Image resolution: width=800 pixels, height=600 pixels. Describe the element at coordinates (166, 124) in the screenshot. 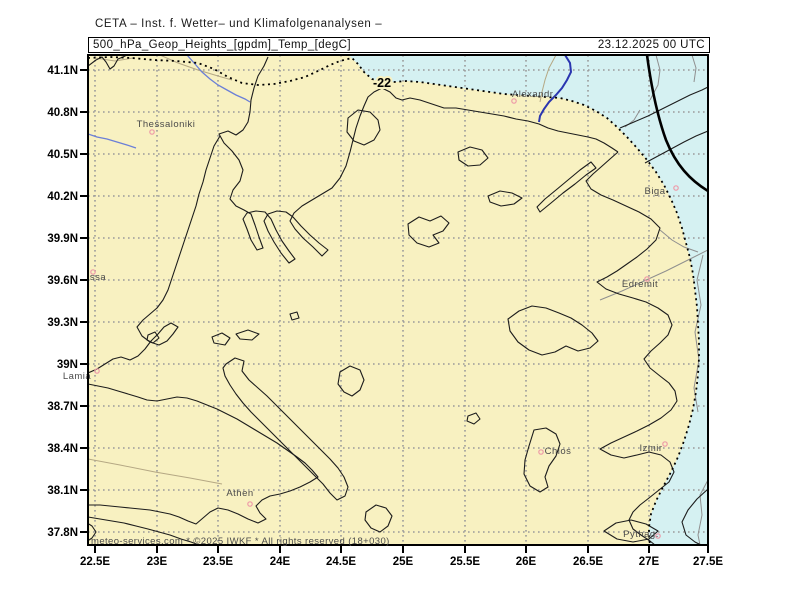

I see `city-label: Thessaloniki` at that location.